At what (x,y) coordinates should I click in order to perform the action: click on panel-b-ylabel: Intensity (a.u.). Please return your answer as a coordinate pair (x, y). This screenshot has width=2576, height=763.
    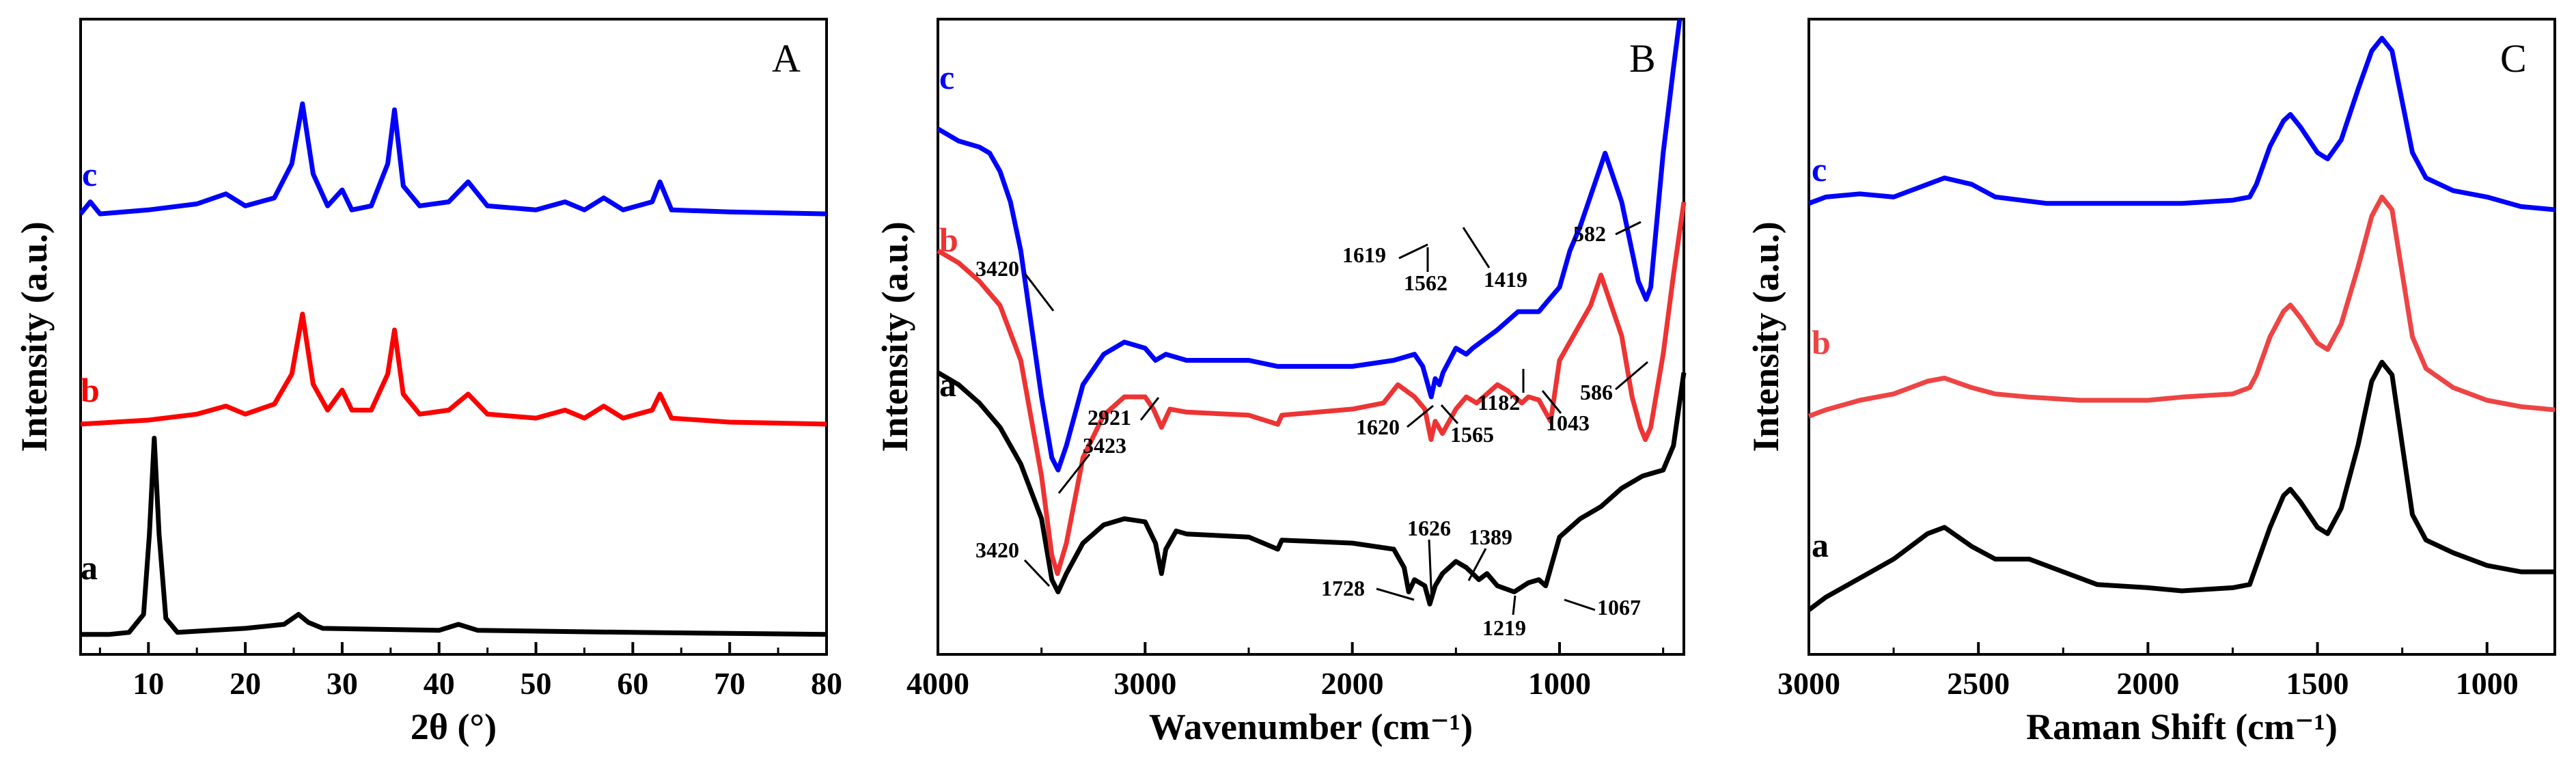
    Looking at the image, I should click on (895, 336).